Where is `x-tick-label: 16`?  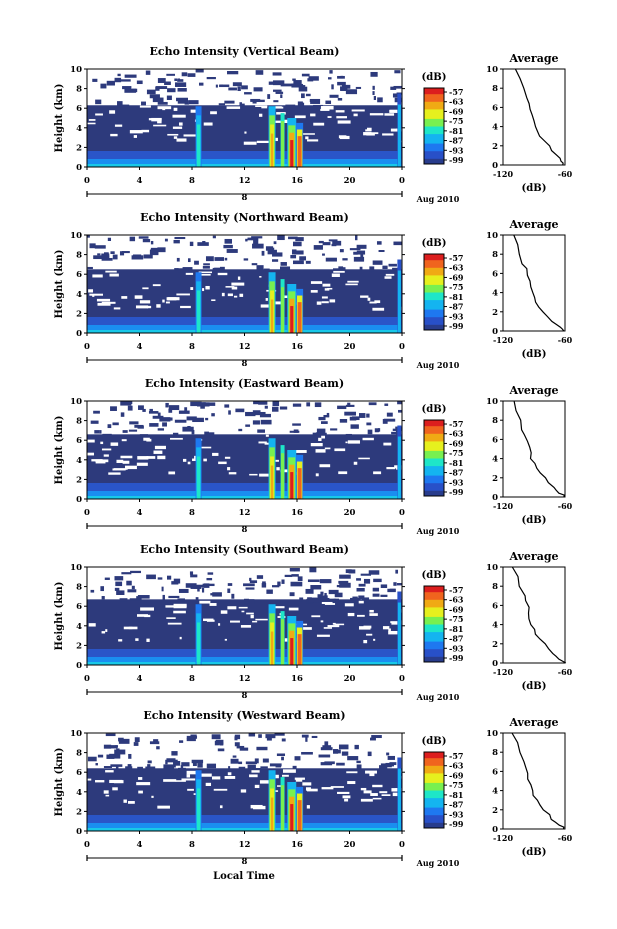
x-tick-label: 16 is located at coordinates (297, 513).